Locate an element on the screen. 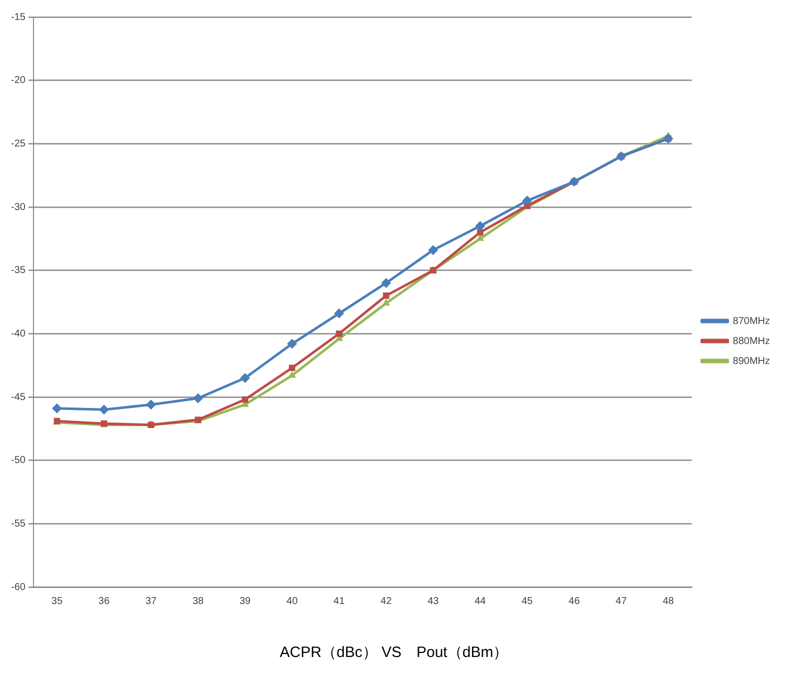 This screenshot has width=796, height=684. y-tick-label: -60 is located at coordinates (18, 587).